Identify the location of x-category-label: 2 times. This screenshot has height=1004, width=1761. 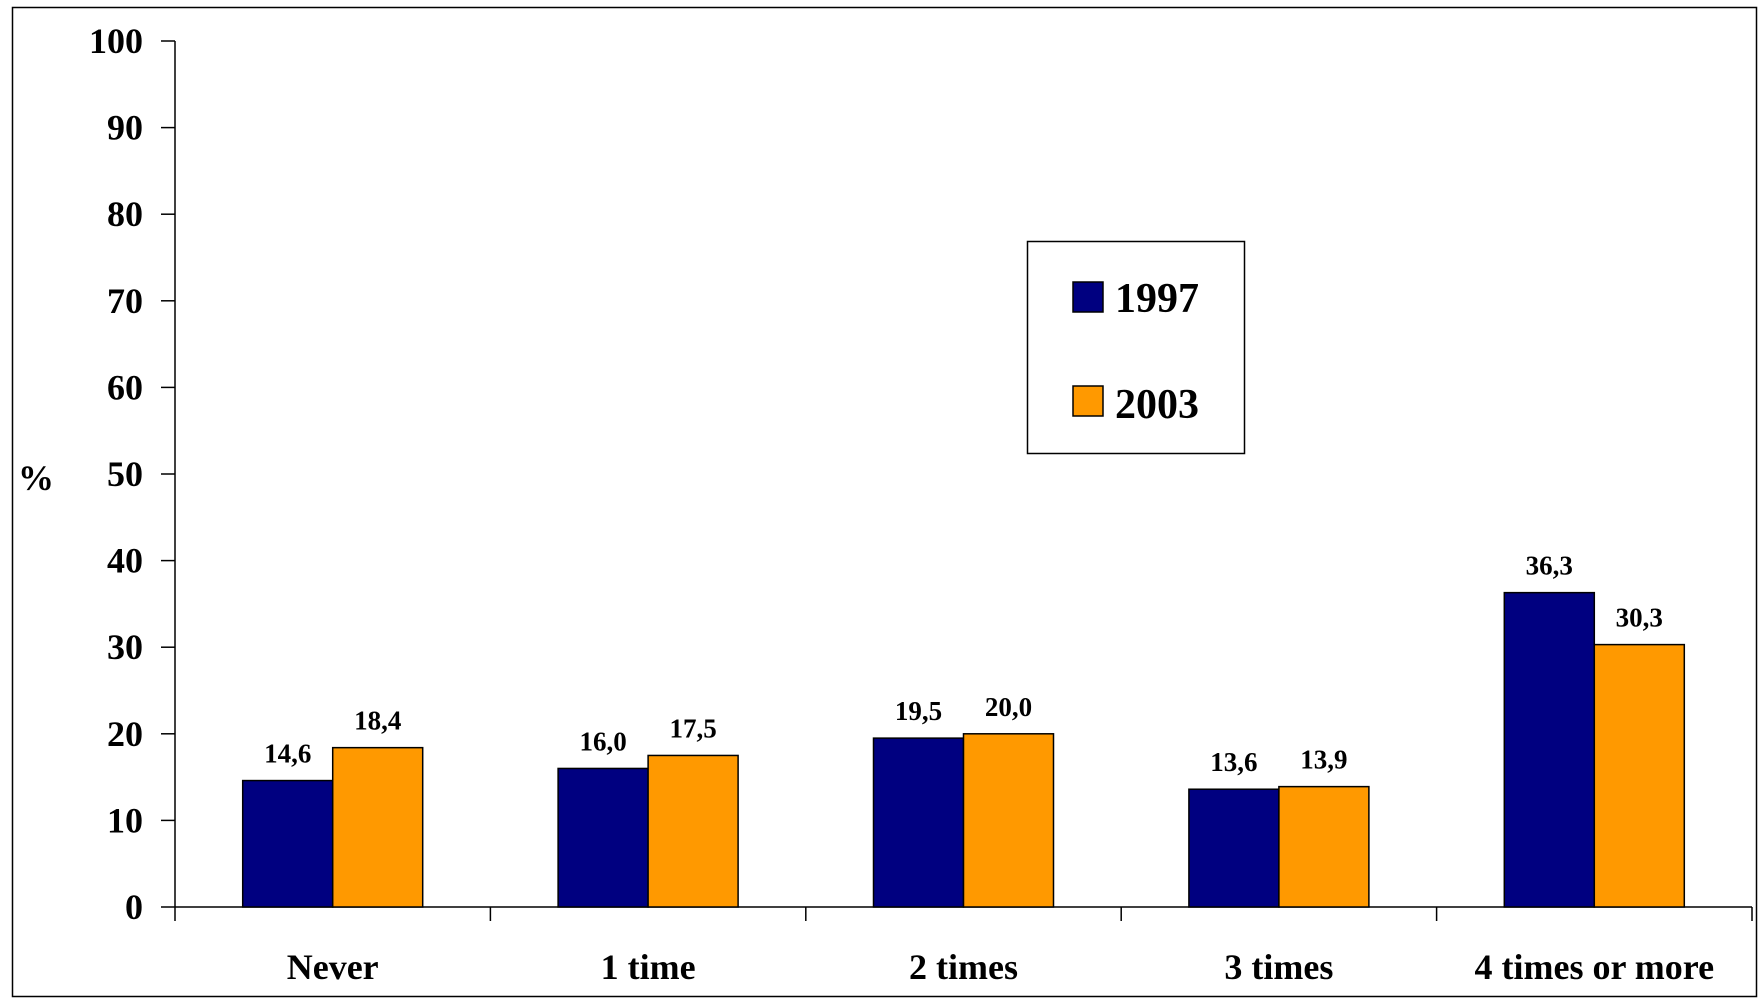
(963, 967).